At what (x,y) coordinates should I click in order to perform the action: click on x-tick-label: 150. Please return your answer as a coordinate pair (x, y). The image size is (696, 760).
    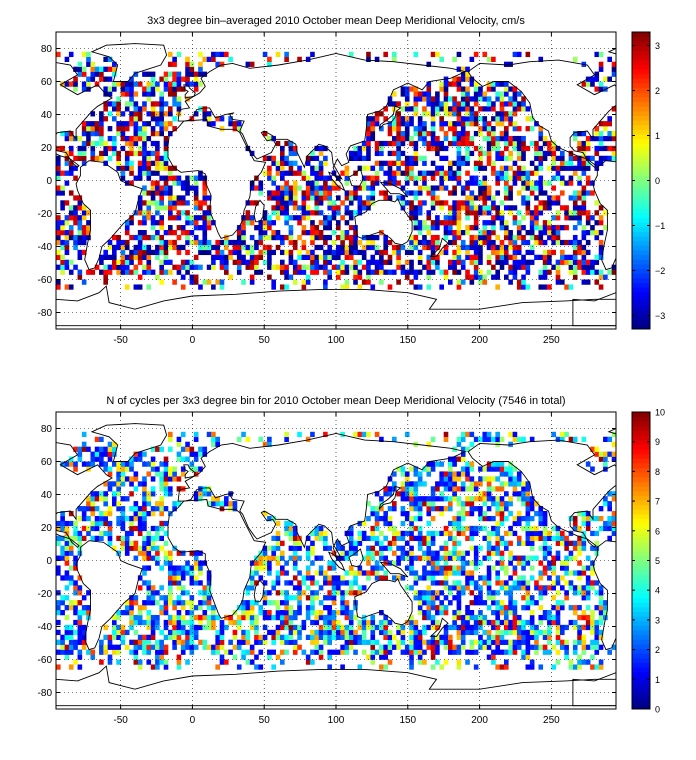
    Looking at the image, I should click on (407, 340).